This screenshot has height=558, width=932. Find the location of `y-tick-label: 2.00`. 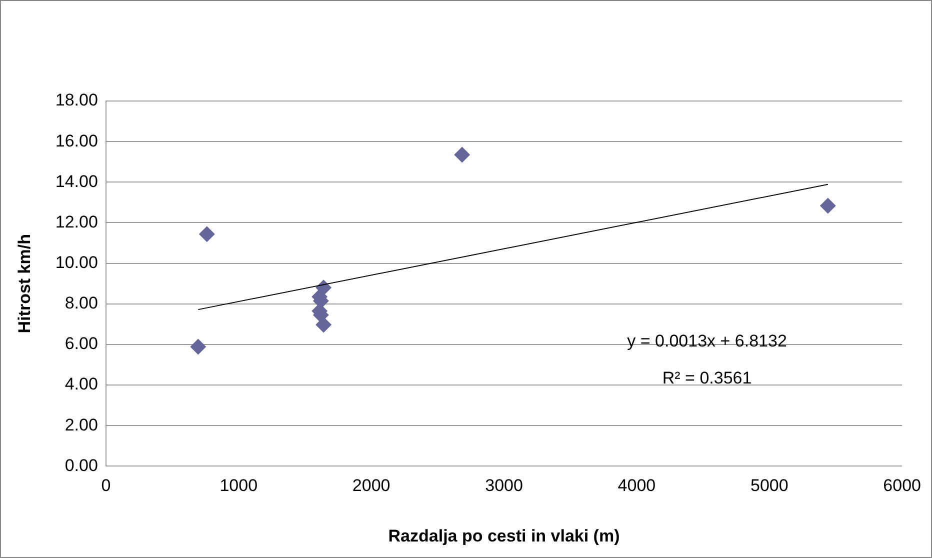

y-tick-label: 2.00 is located at coordinates (81, 424).